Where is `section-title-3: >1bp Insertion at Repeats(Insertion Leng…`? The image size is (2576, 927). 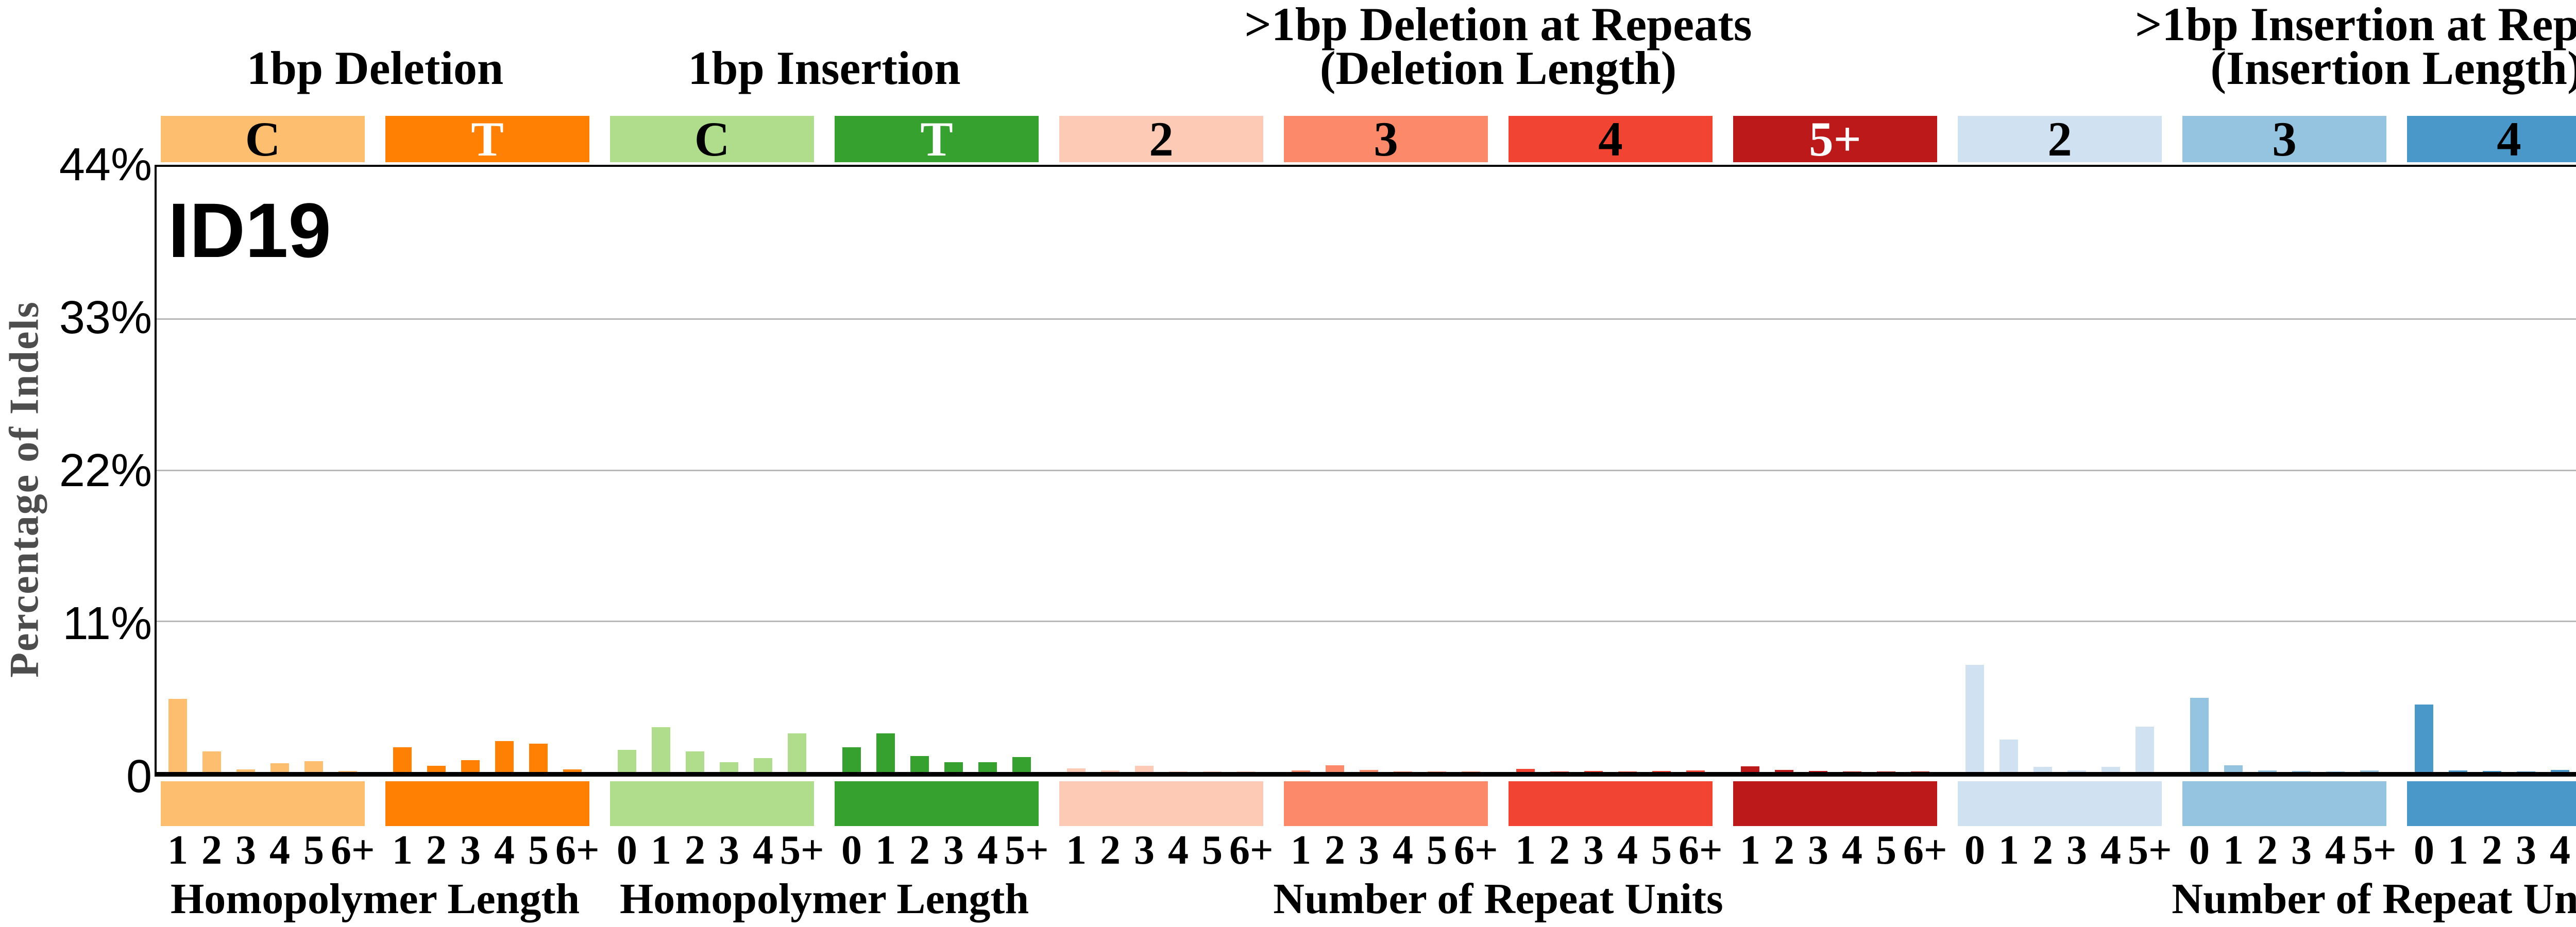 section-title-3: >1bp Insertion at Repeats(Insertion Leng… is located at coordinates (2356, 47).